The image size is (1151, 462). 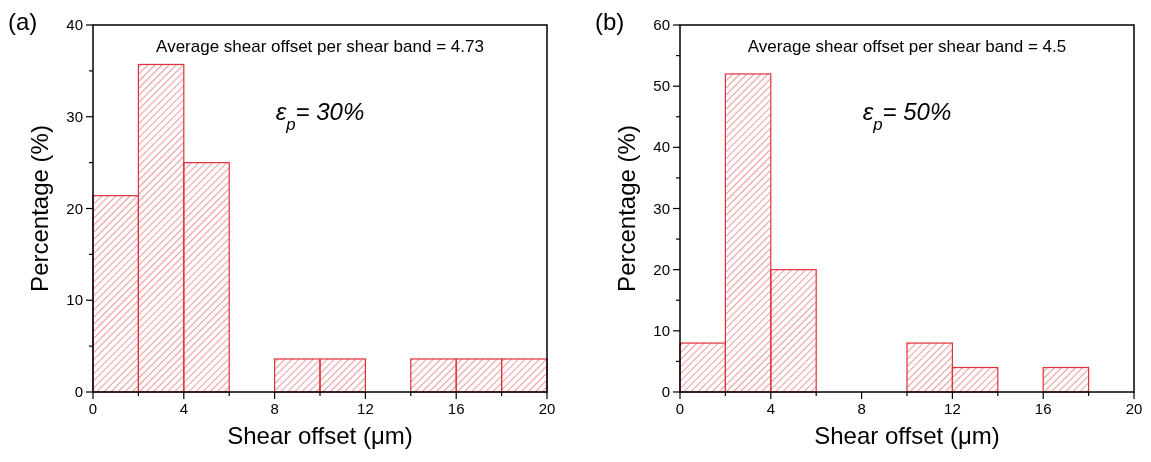 I want to click on text: (a), so click(x=23, y=21).